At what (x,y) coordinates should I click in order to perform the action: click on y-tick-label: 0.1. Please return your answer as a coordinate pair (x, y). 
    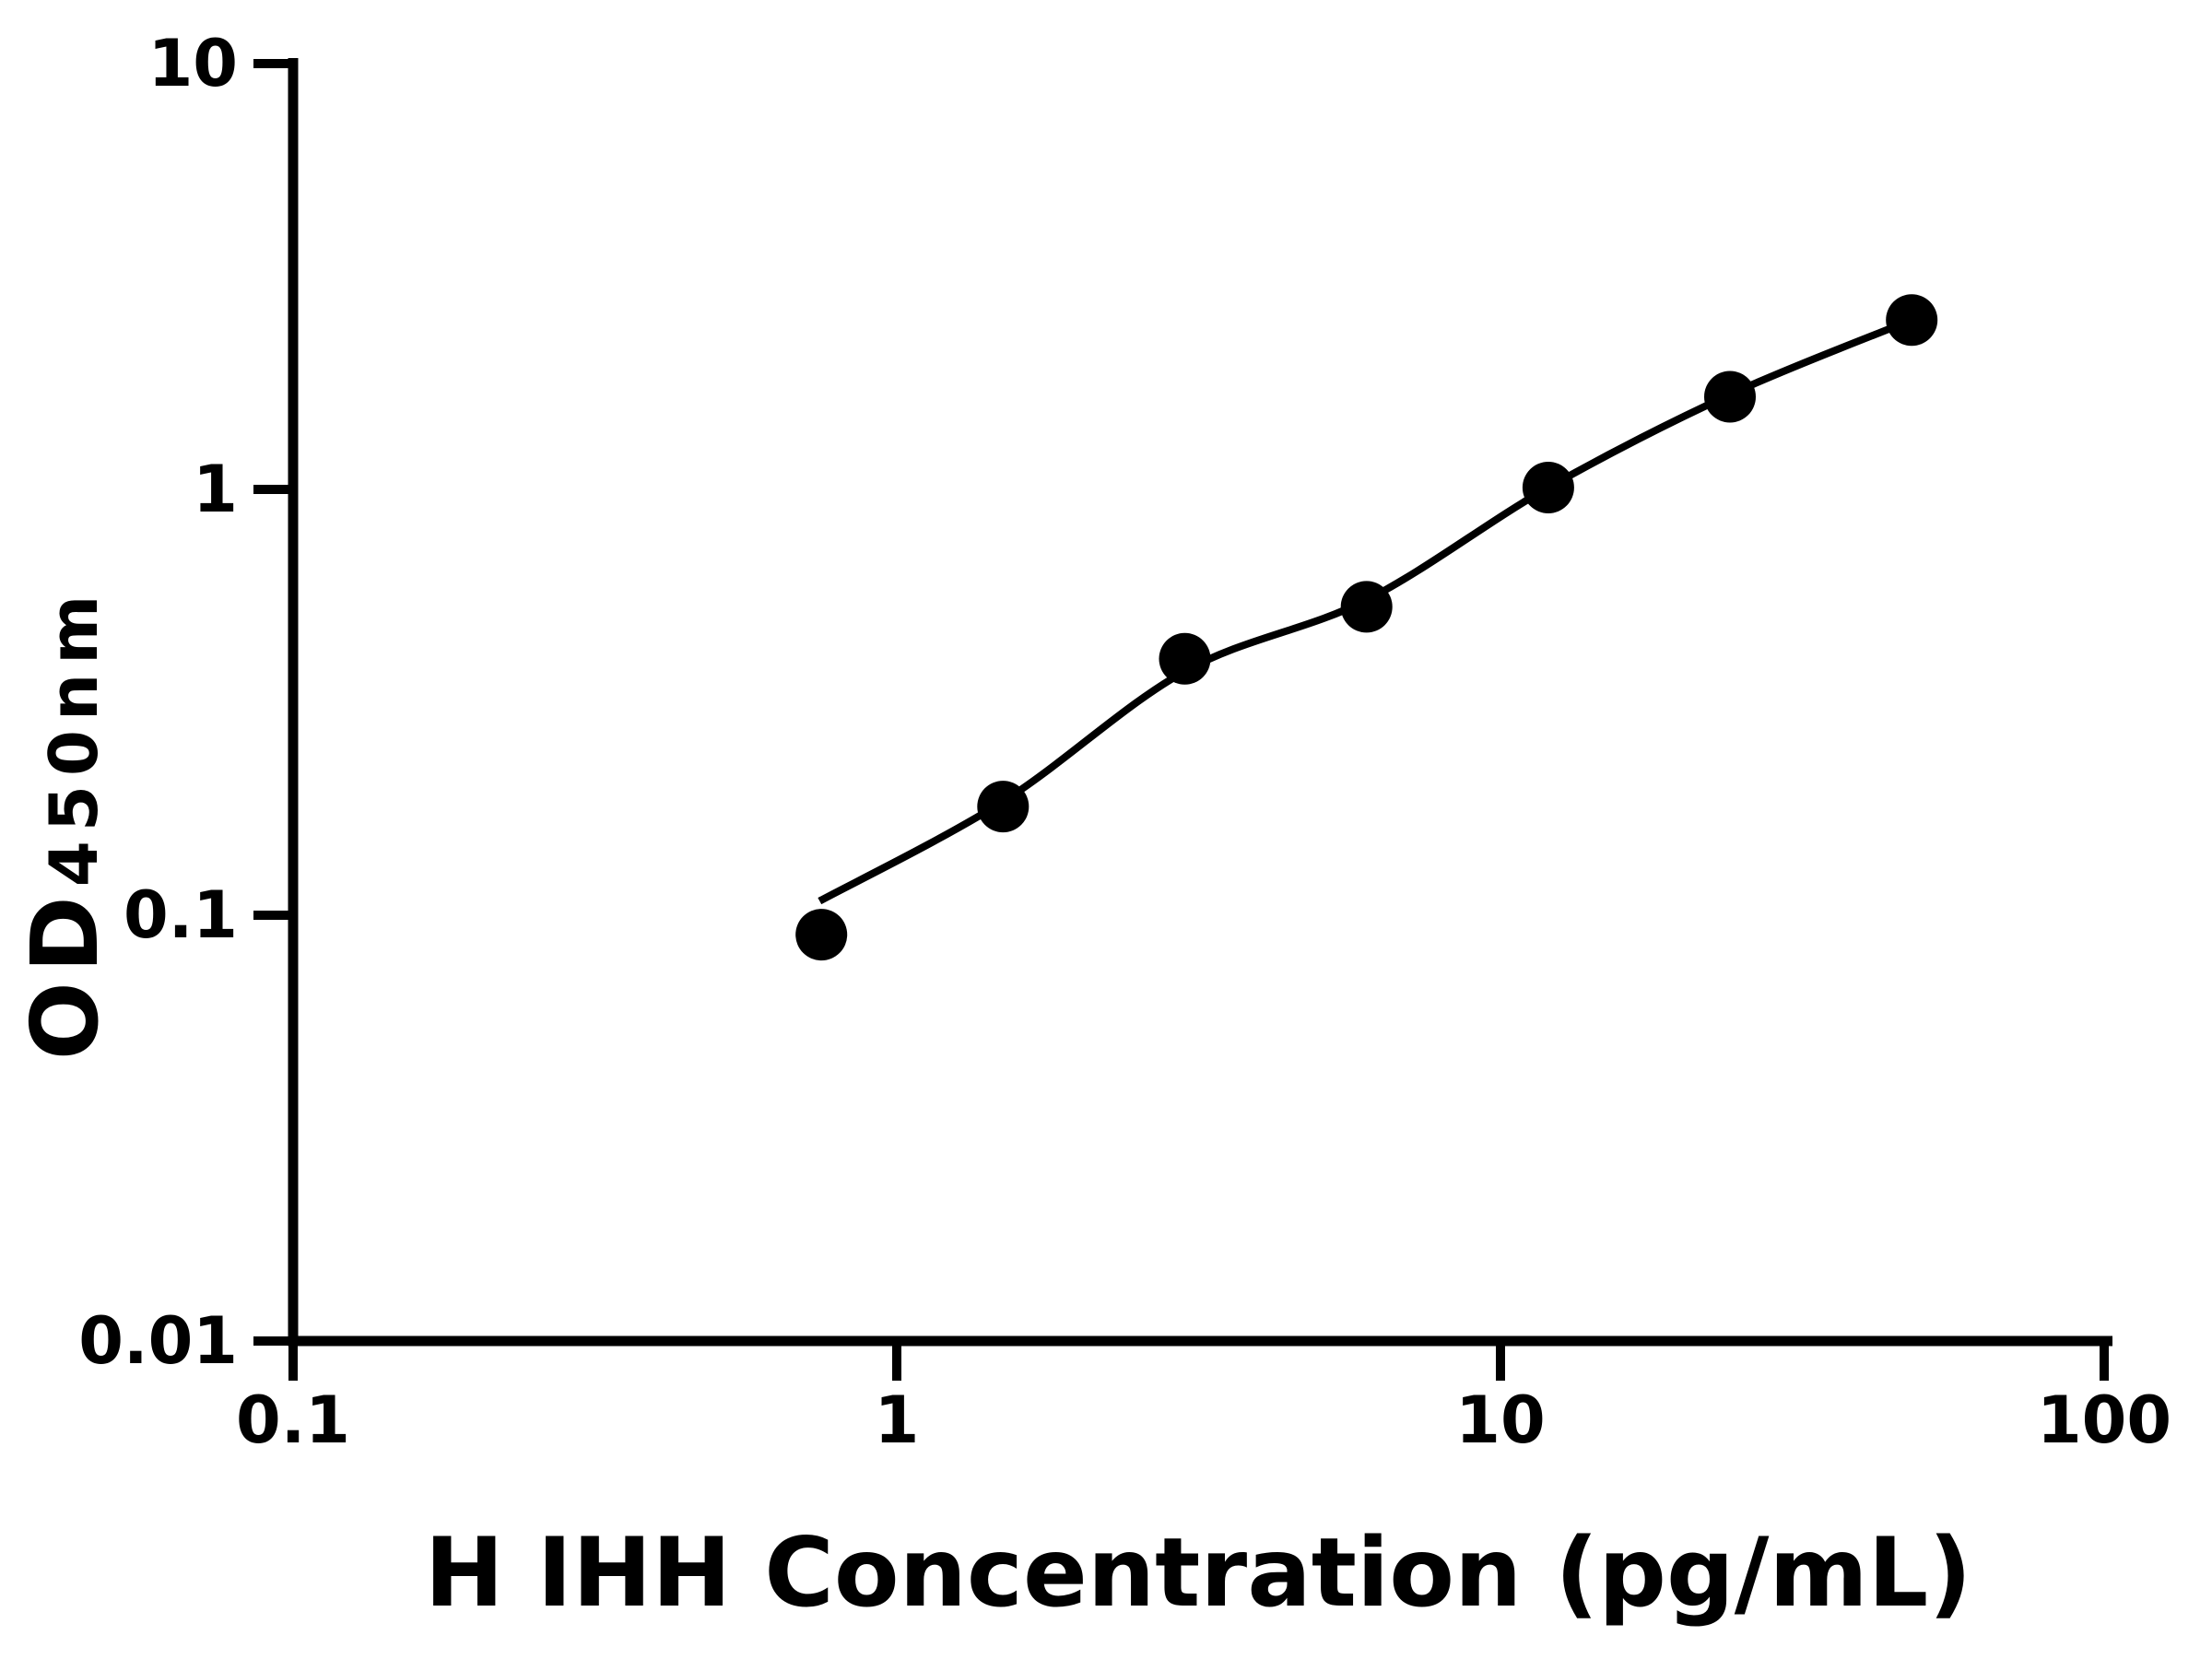
    Looking at the image, I should click on (180, 915).